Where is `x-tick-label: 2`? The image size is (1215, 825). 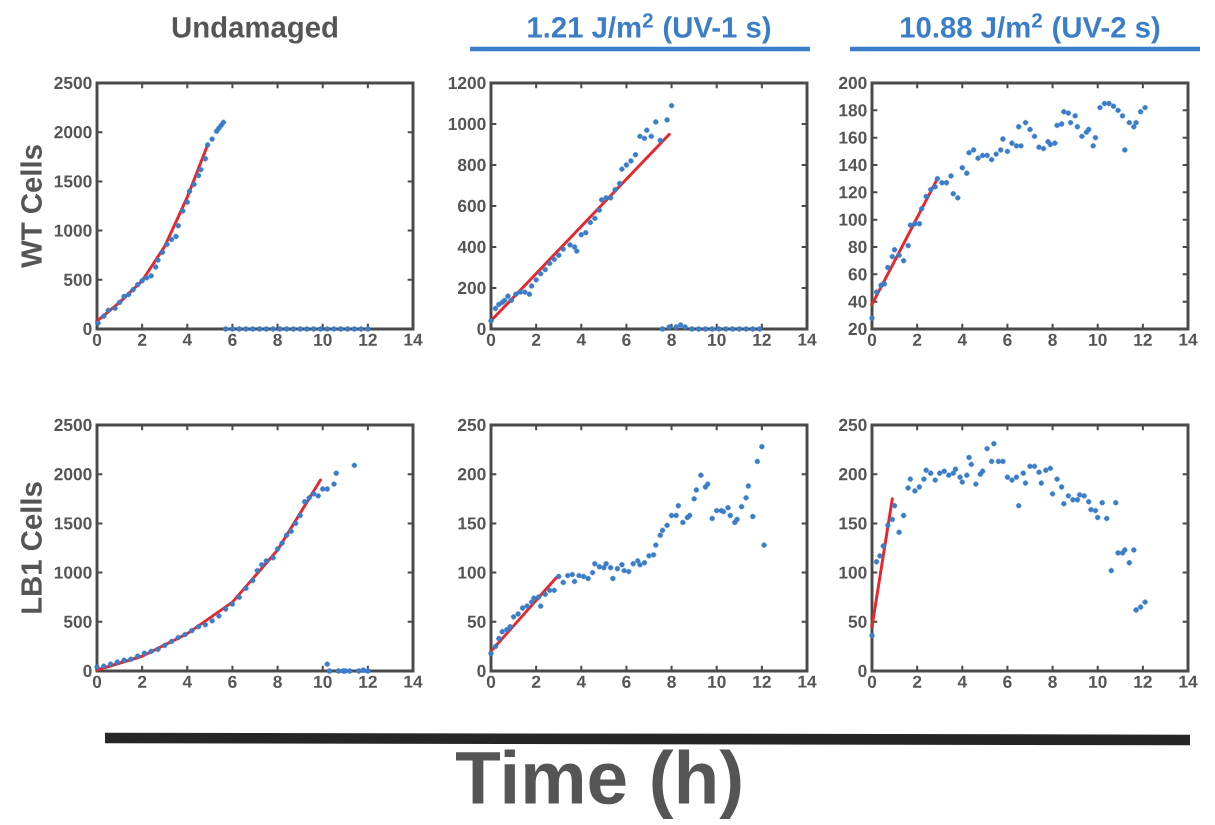
x-tick-label: 2 is located at coordinates (536, 681).